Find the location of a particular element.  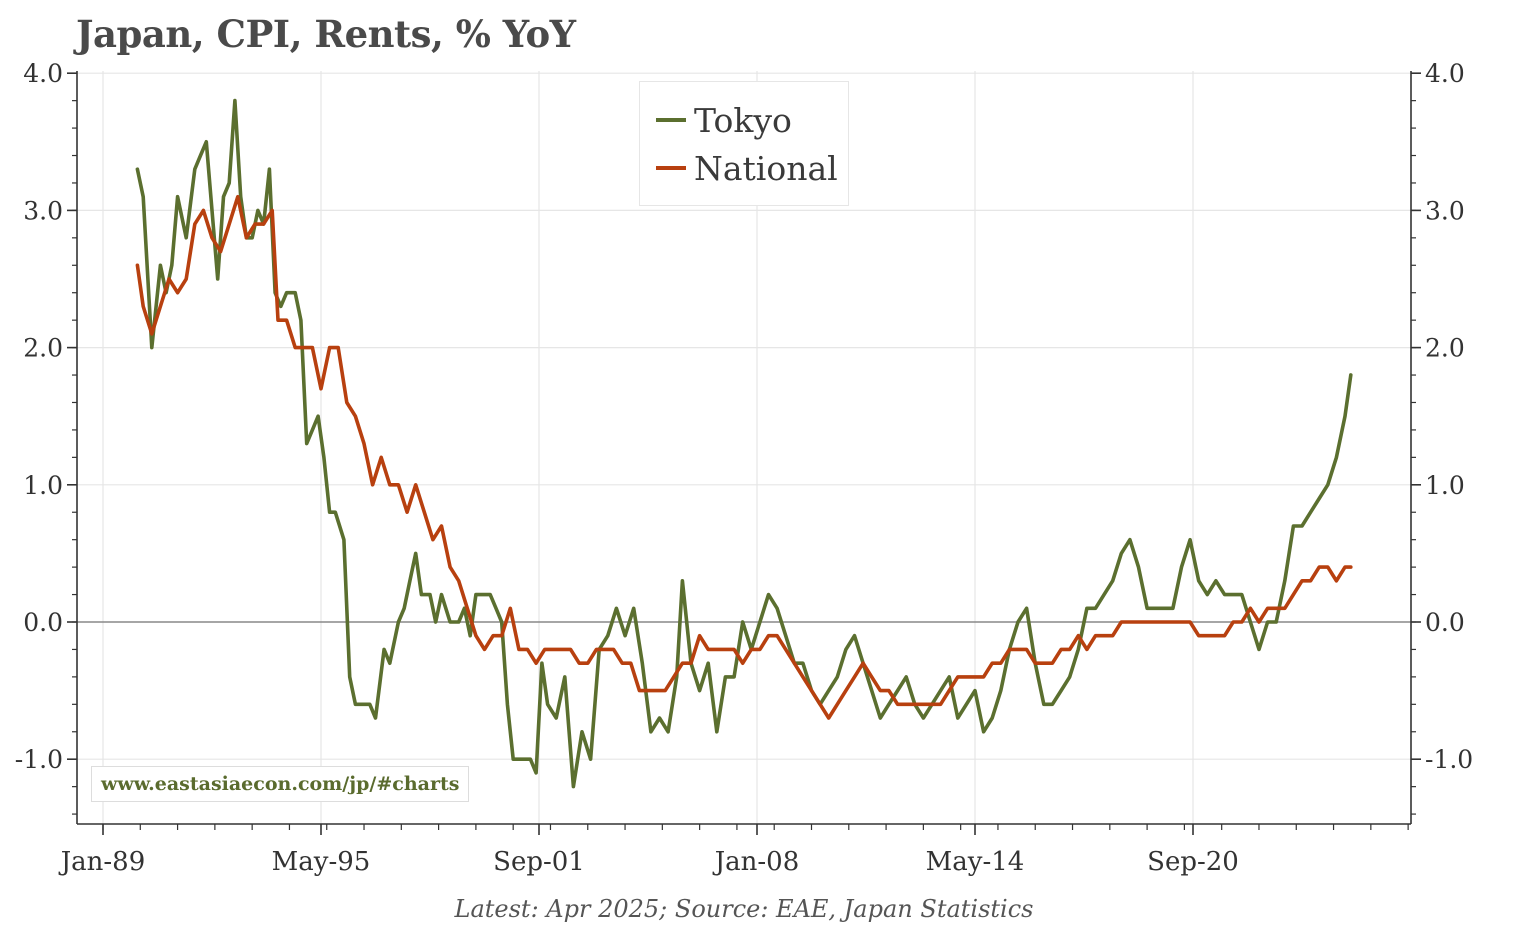

legend-item-national: National is located at coordinates (747, 168).